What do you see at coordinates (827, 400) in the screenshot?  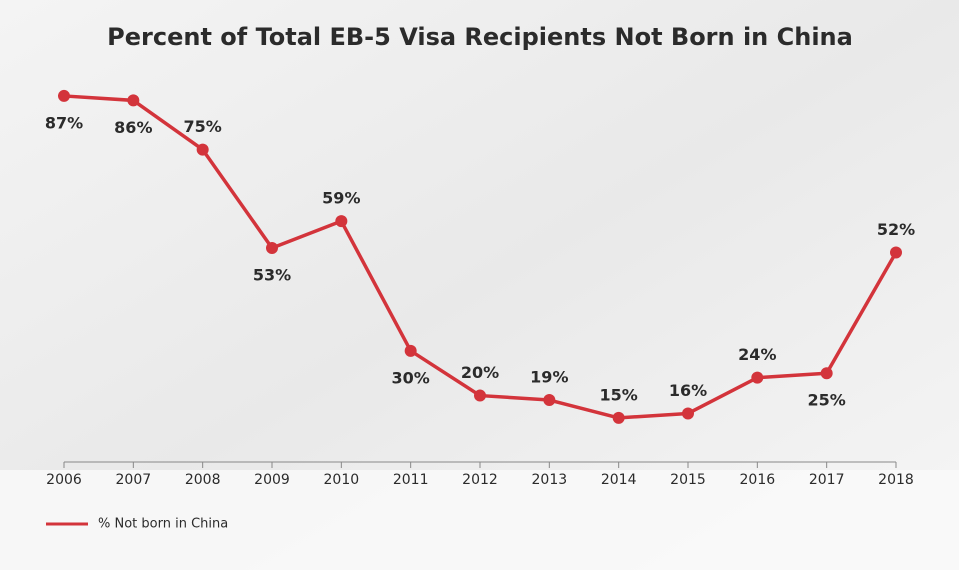 I see `data-label: 25%` at bounding box center [827, 400].